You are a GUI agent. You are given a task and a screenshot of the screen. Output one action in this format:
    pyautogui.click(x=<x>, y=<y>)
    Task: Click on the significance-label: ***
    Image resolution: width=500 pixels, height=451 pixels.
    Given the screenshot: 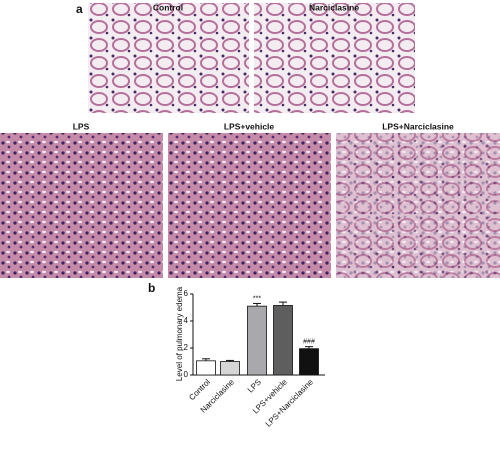 What is the action you would take?
    pyautogui.click(x=257, y=298)
    